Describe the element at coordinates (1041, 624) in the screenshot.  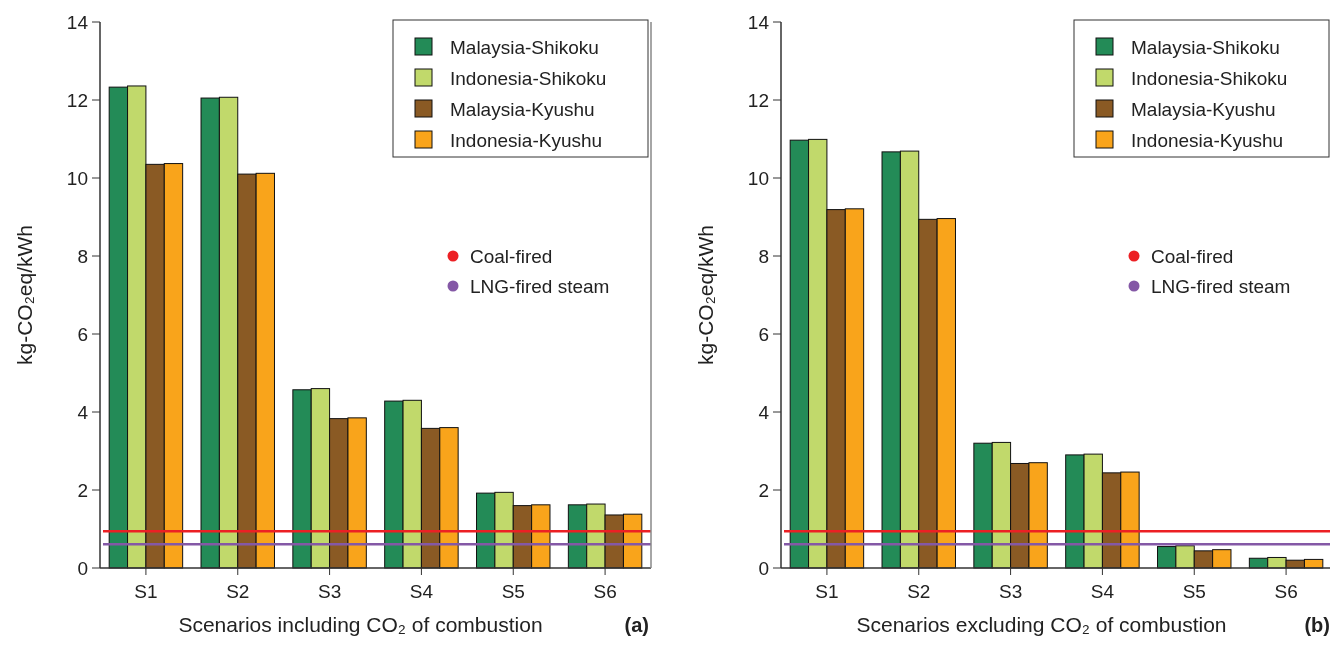
I see `x-axis-title: Scenarios excluding CO₂ of combustion` at that location.